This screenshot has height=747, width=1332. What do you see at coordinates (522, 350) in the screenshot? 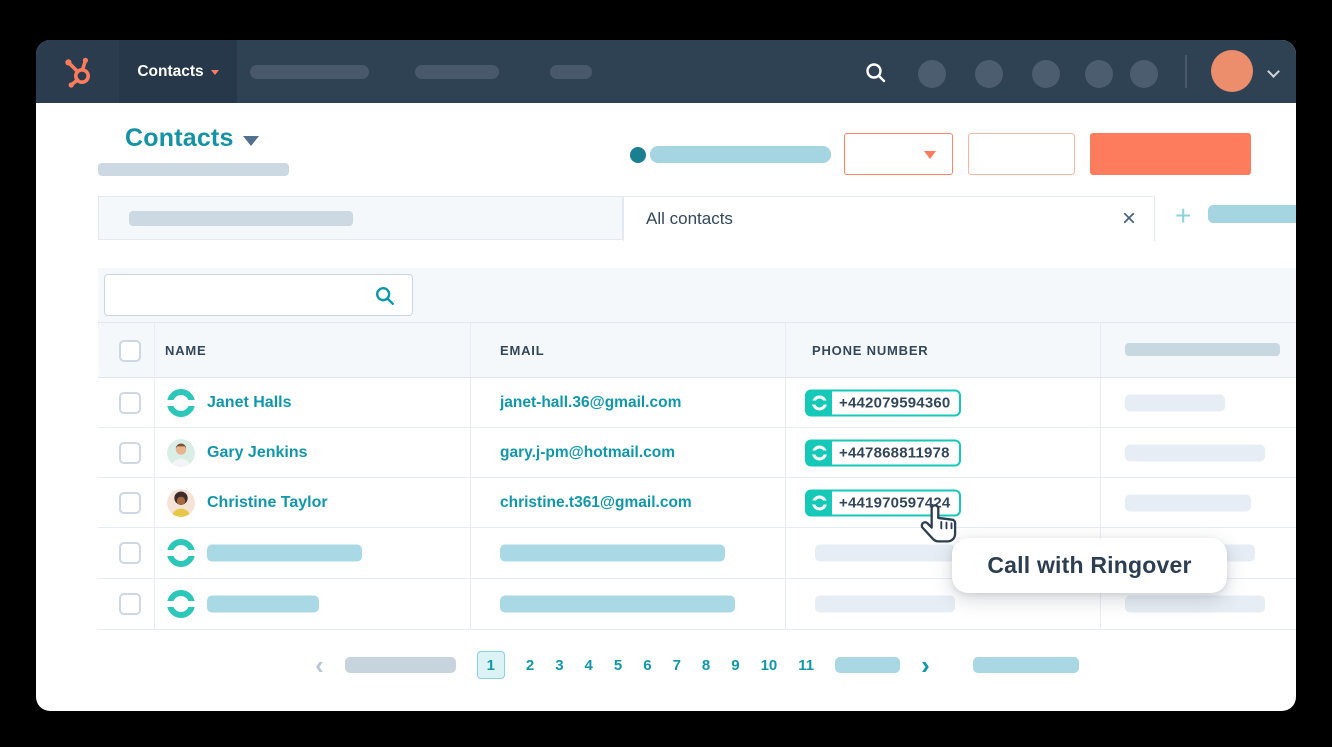
I see `column-header-email: EMAIL` at bounding box center [522, 350].